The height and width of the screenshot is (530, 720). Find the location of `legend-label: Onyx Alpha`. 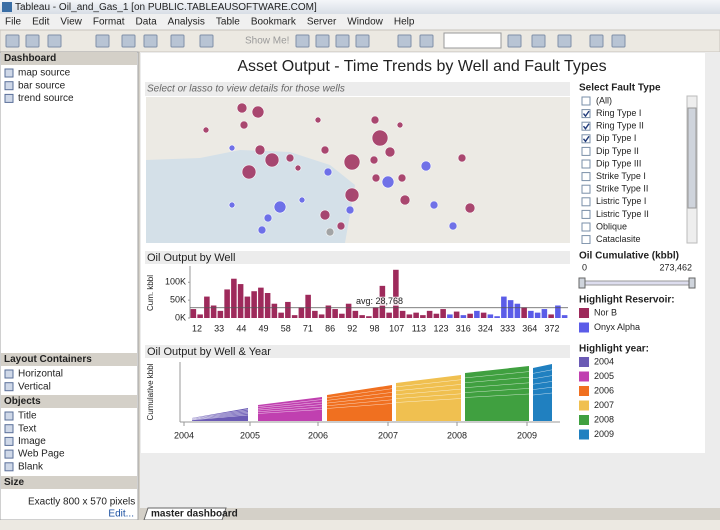

legend-label: Onyx Alpha is located at coordinates (617, 327).